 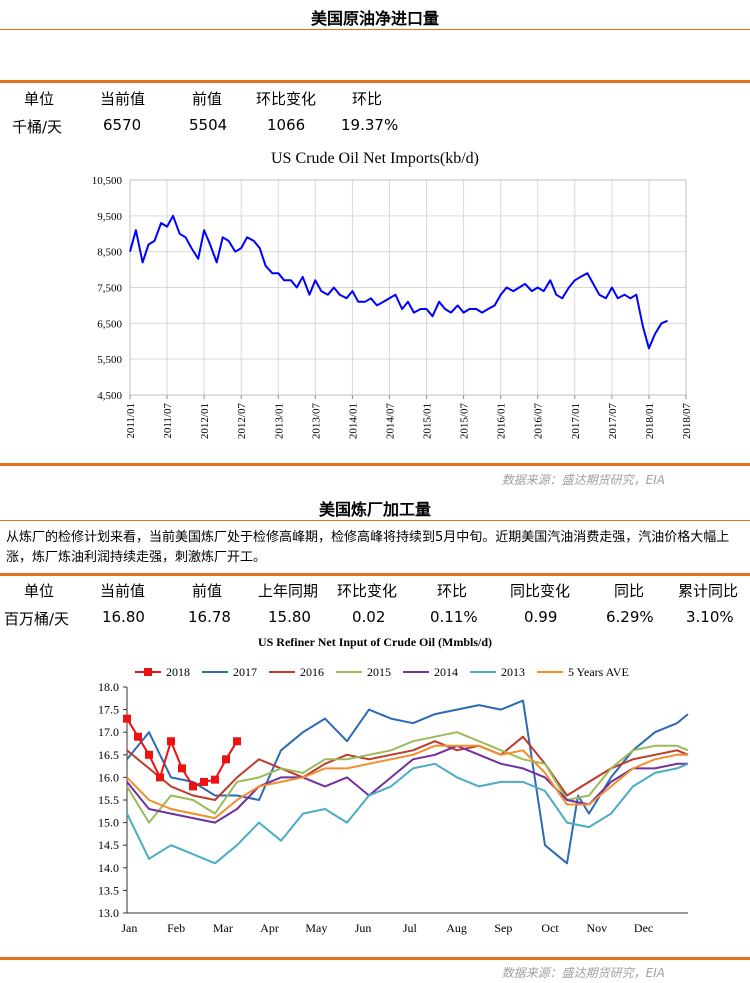 What do you see at coordinates (410, 928) in the screenshot?
I see `chart2-x-tick-label: Jul` at bounding box center [410, 928].